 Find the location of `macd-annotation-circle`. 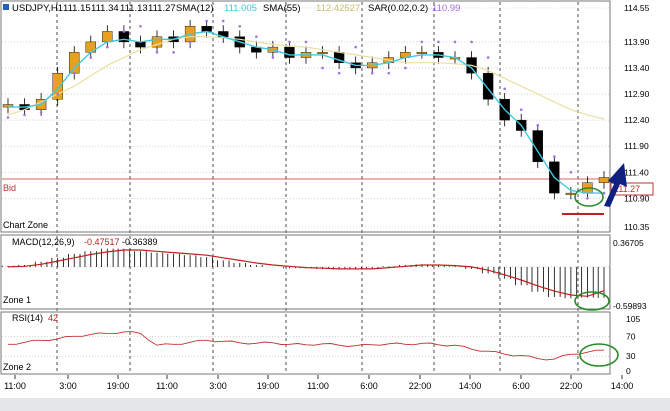

macd-annotation-circle is located at coordinates (592, 301).